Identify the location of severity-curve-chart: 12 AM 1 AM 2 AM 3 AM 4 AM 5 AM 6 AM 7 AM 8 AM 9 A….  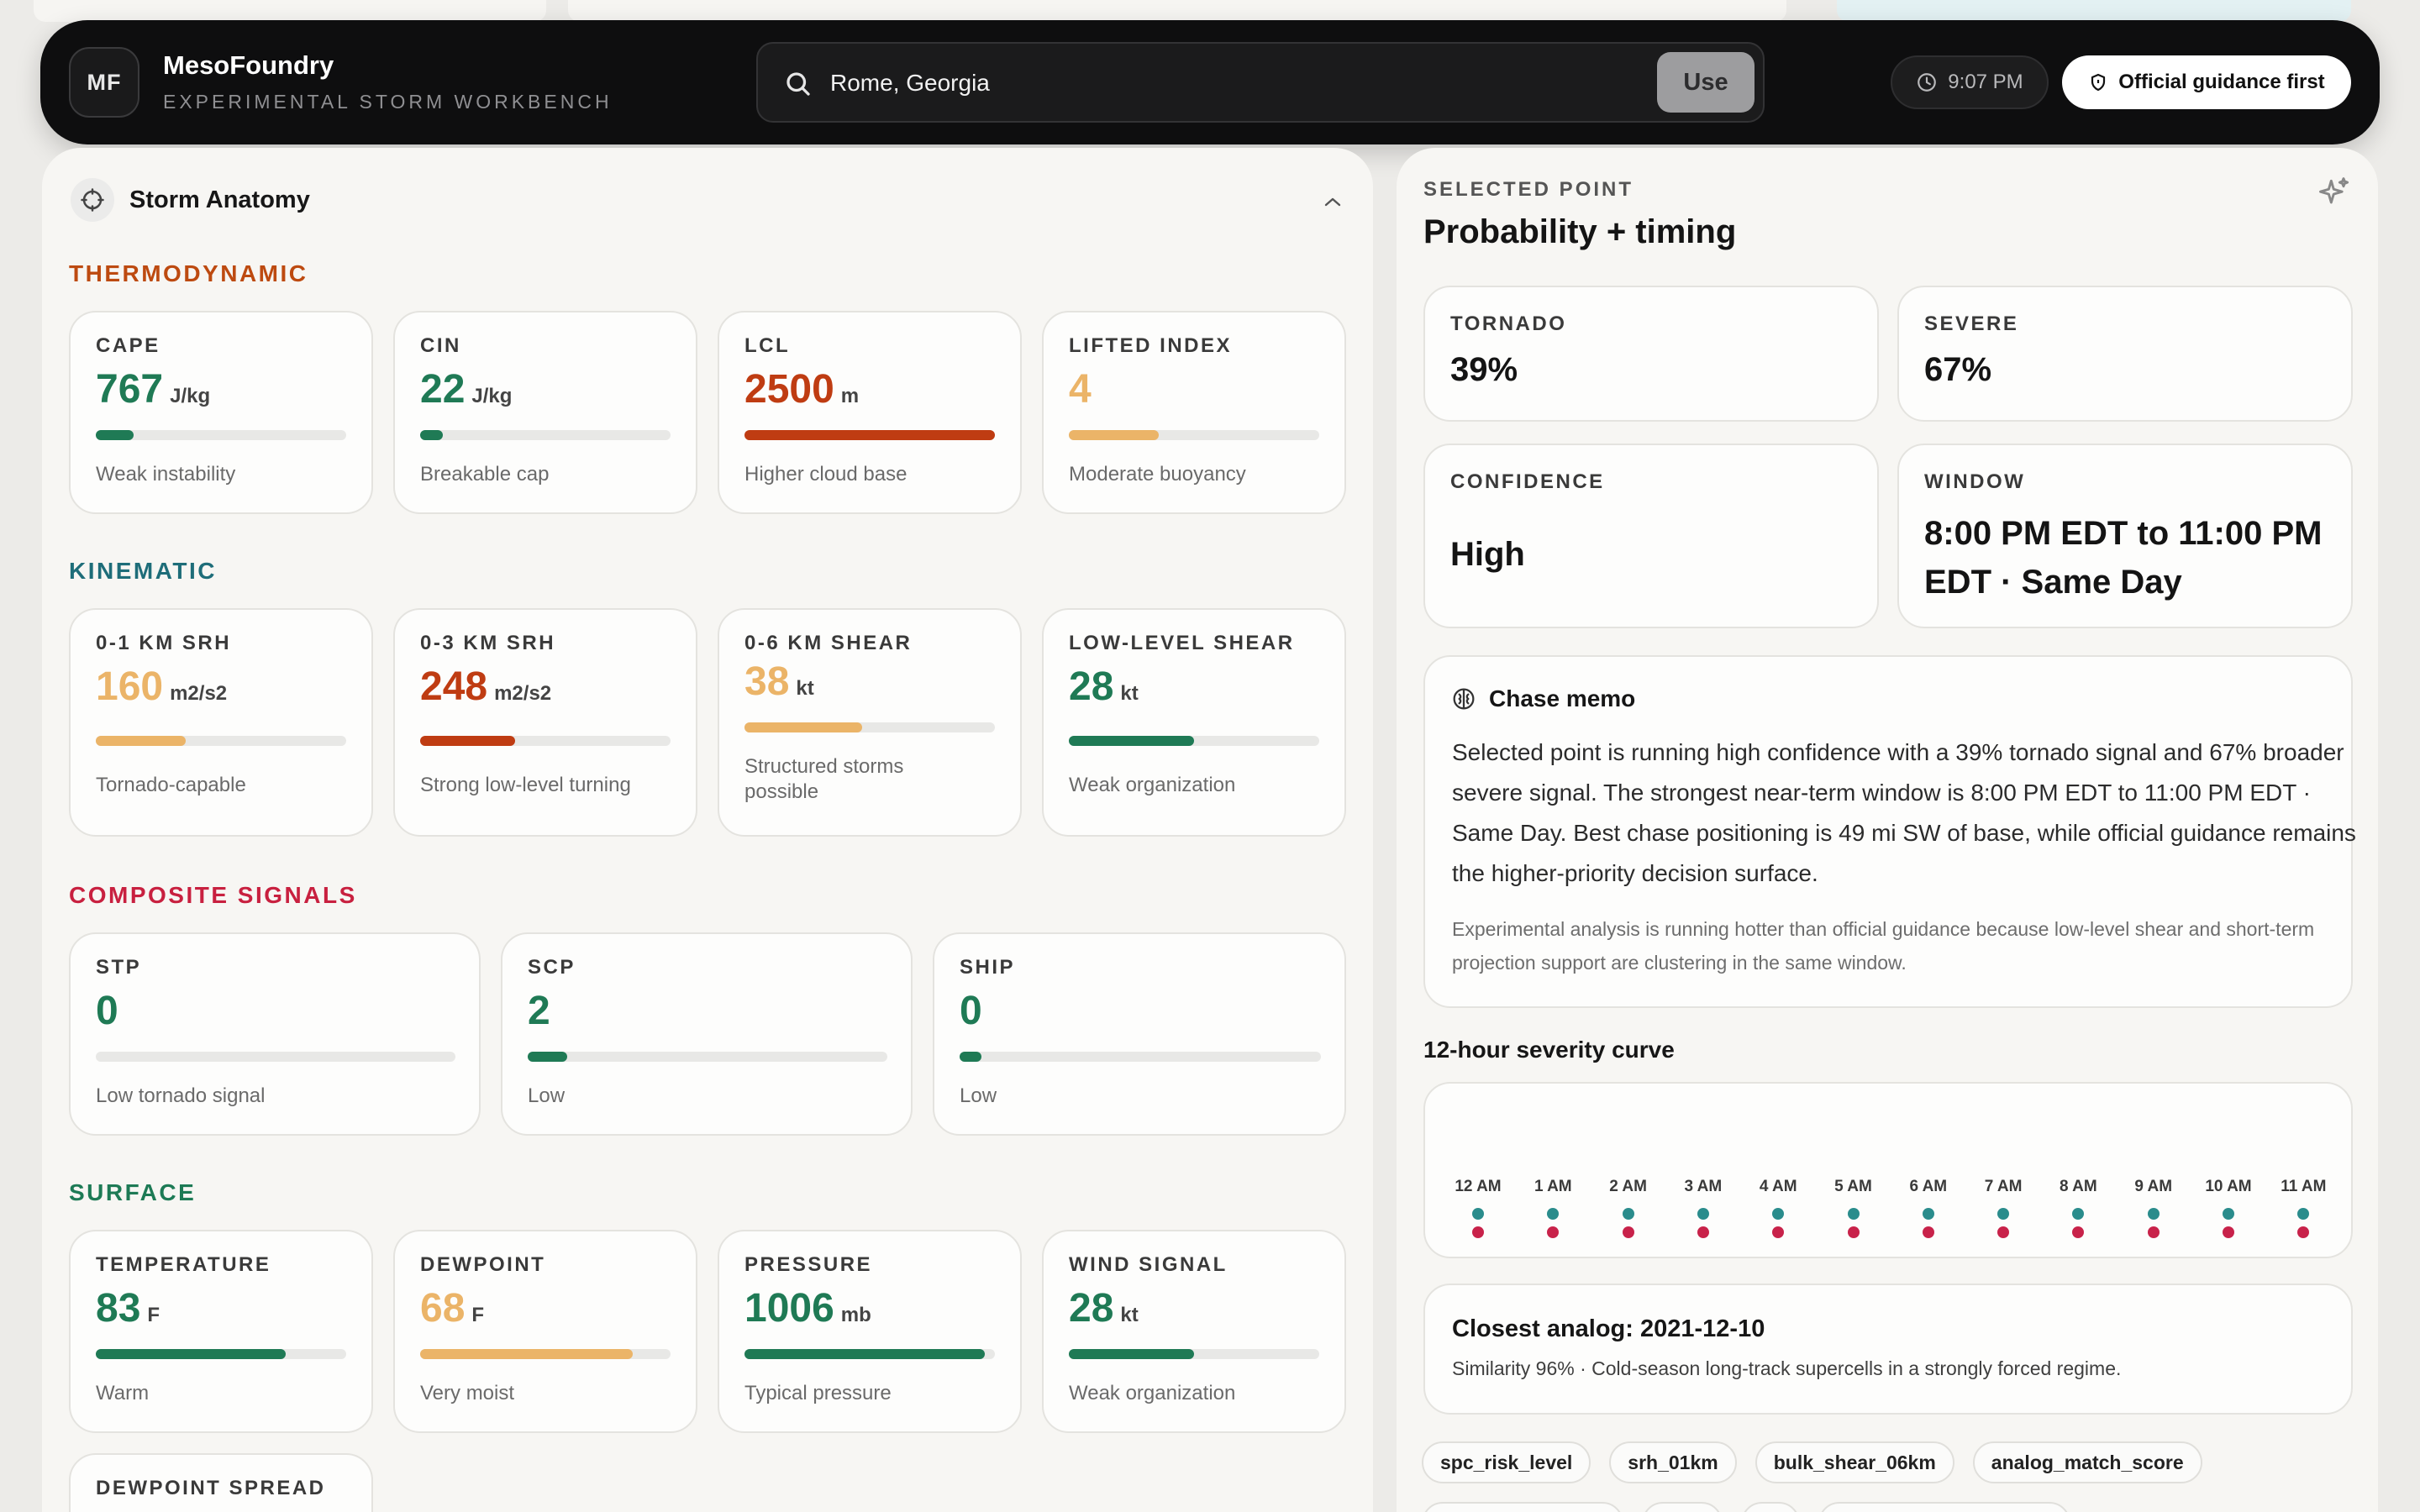
(1888, 1170).